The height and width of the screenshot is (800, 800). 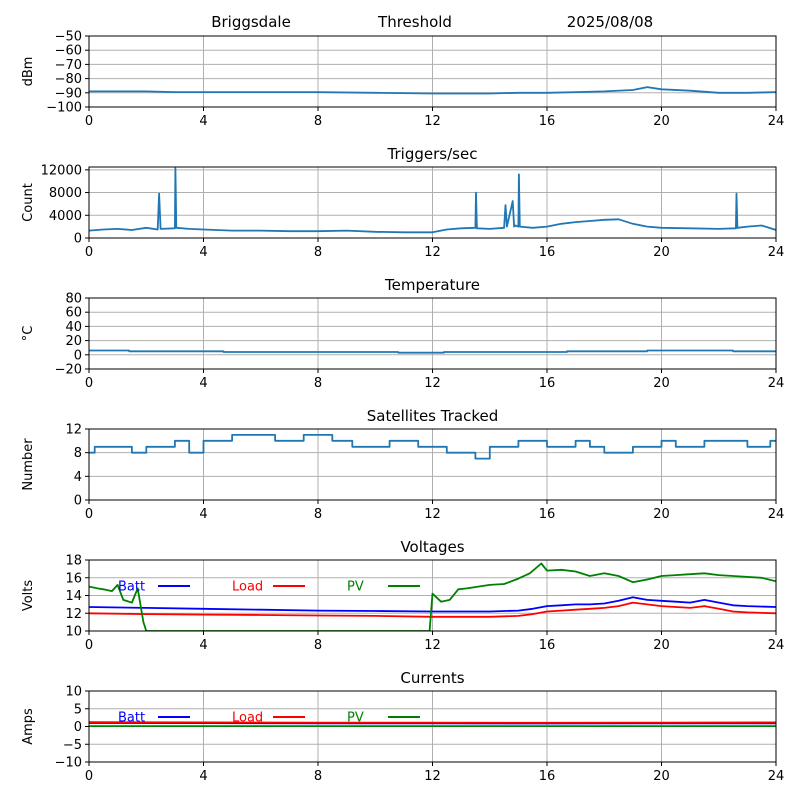 I want to click on panel-ylabel: Volts, so click(x=28, y=596).